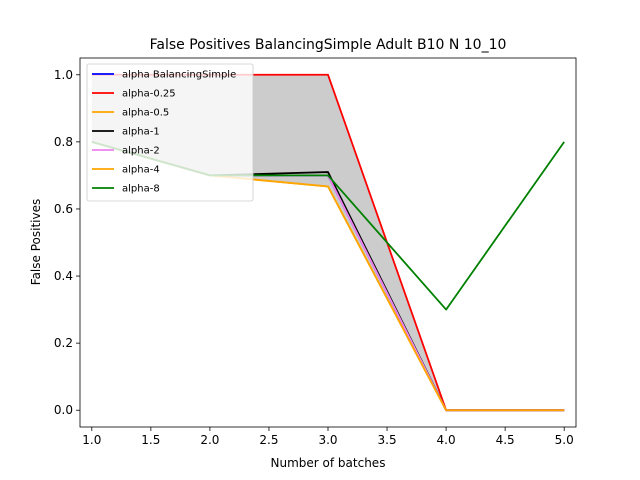 This screenshot has width=640, height=480. What do you see at coordinates (63, 75) in the screenshot?
I see `y-tick-label: 1.0` at bounding box center [63, 75].